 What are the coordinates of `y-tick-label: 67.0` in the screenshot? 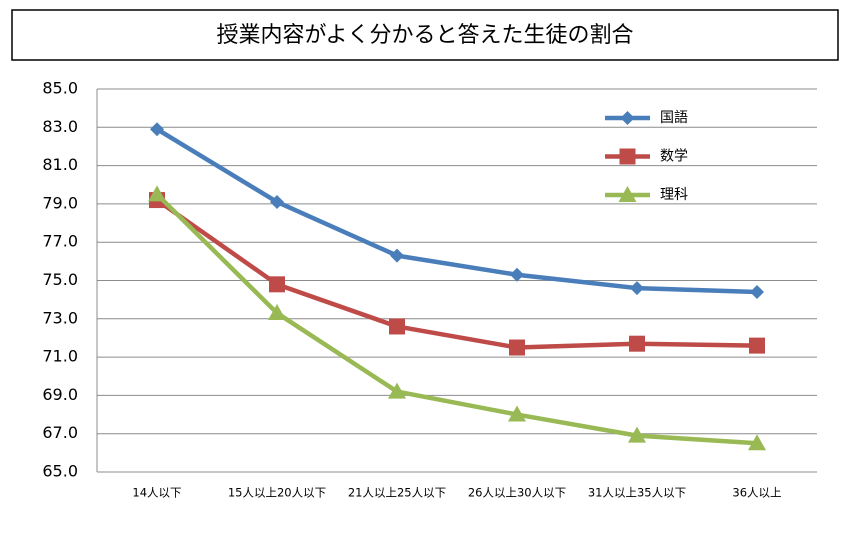 It's located at (60, 432).